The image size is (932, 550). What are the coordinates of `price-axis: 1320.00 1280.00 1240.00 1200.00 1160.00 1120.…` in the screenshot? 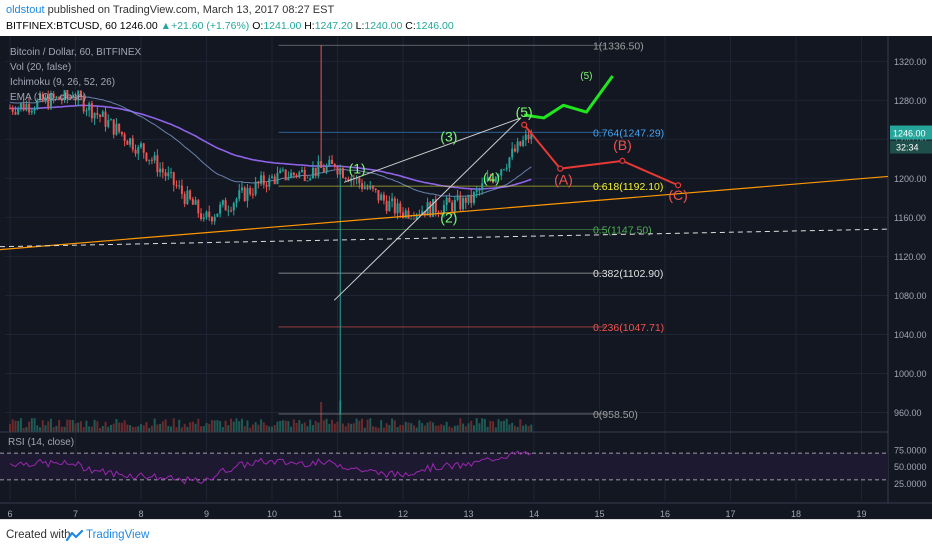 It's located at (909, 277).